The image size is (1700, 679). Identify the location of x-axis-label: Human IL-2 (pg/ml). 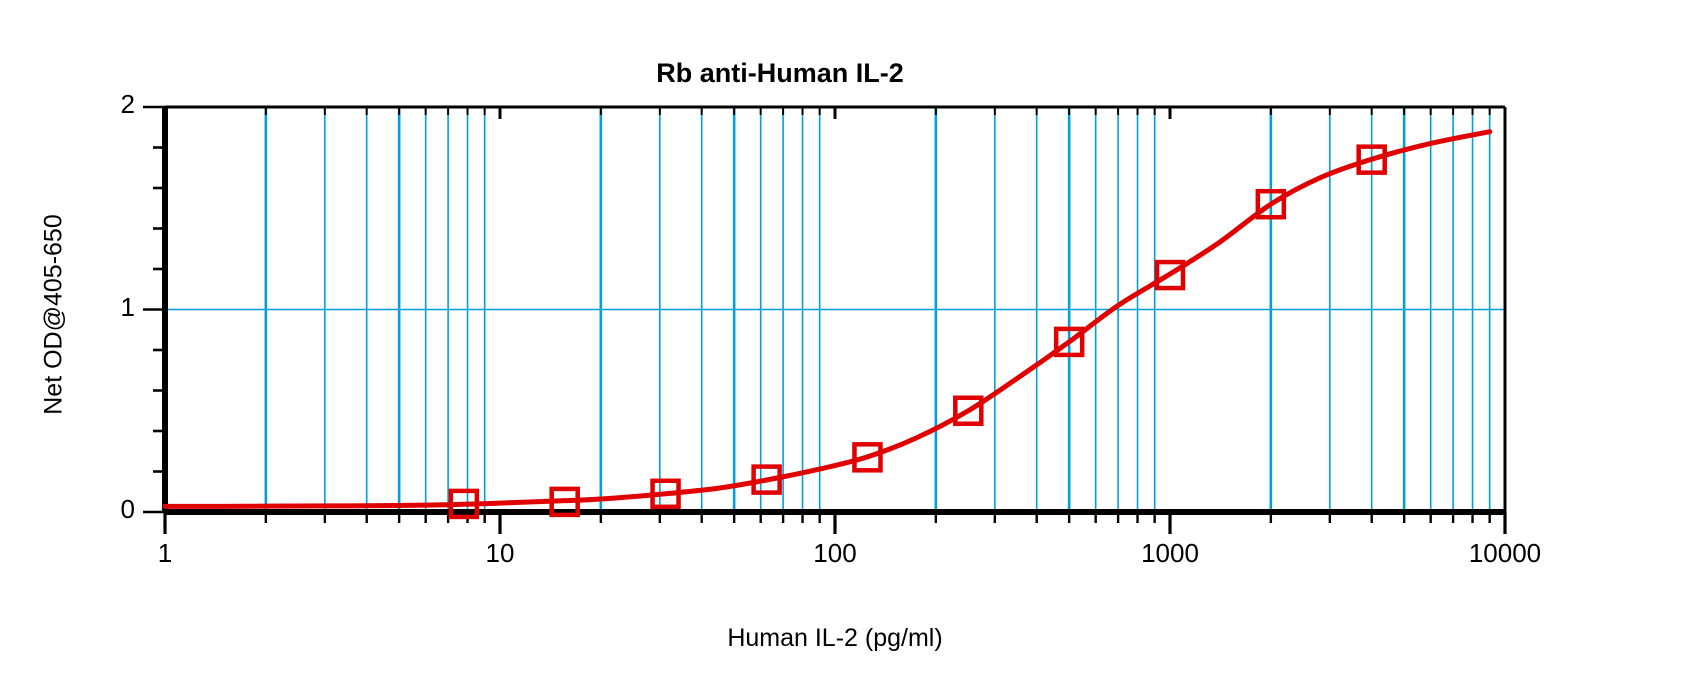
(835, 638).